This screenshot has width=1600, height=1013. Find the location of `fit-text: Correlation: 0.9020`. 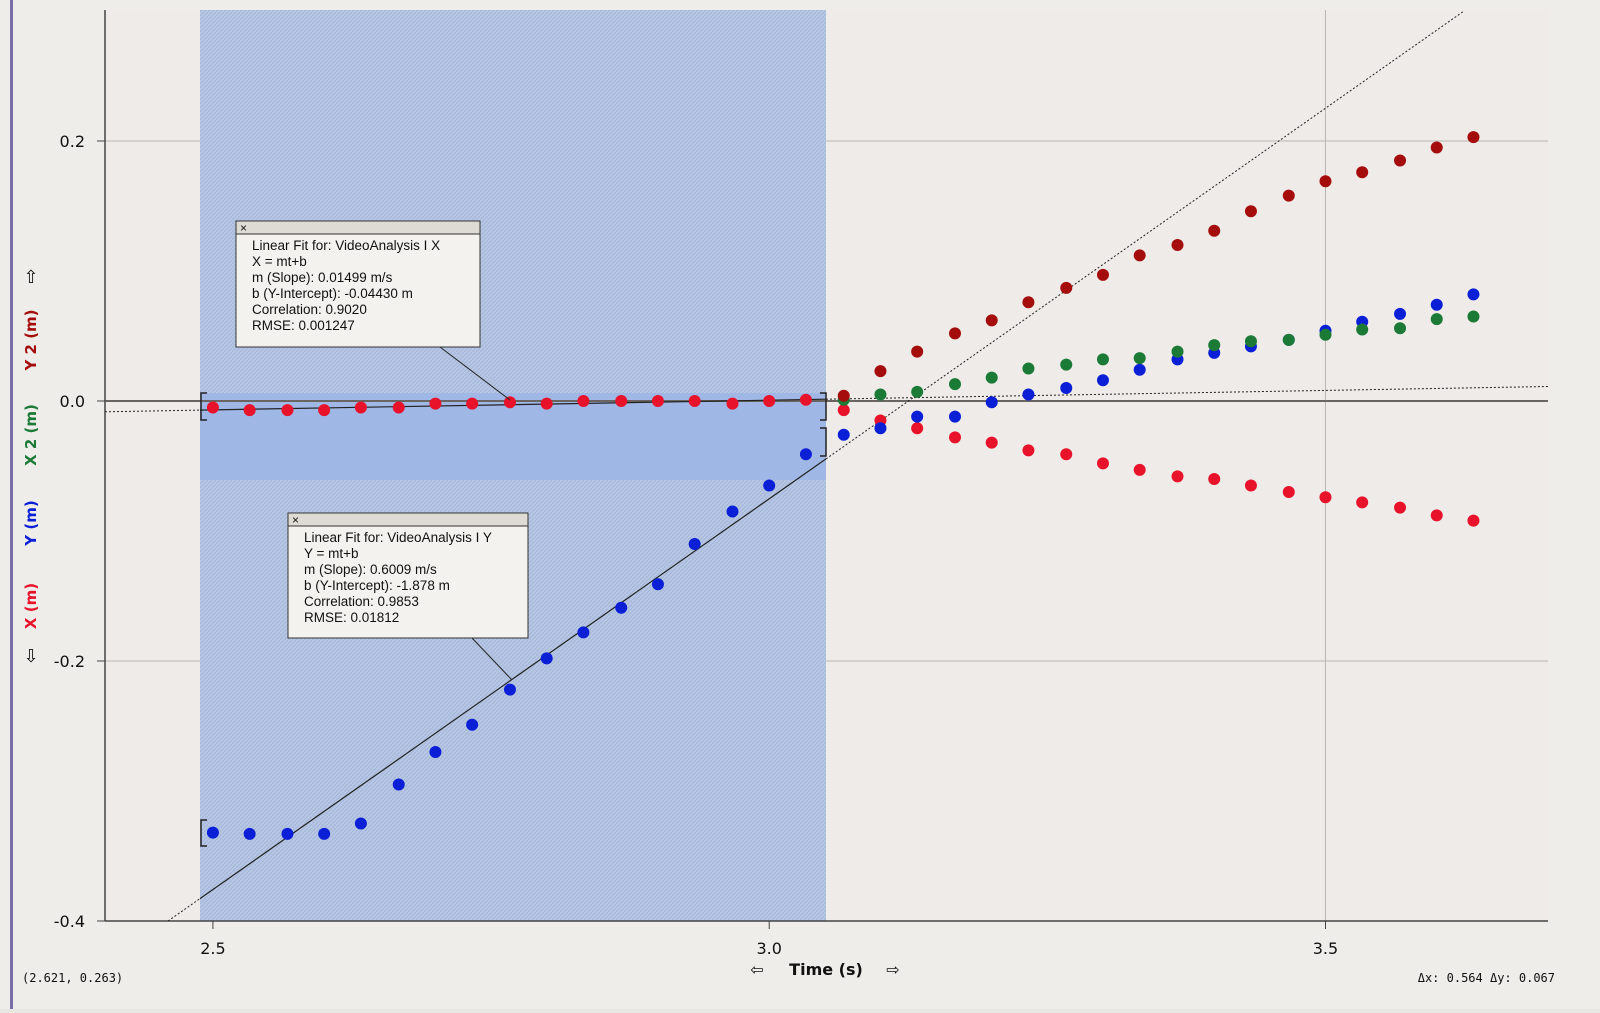

fit-text: Correlation: 0.9020 is located at coordinates (309, 309).